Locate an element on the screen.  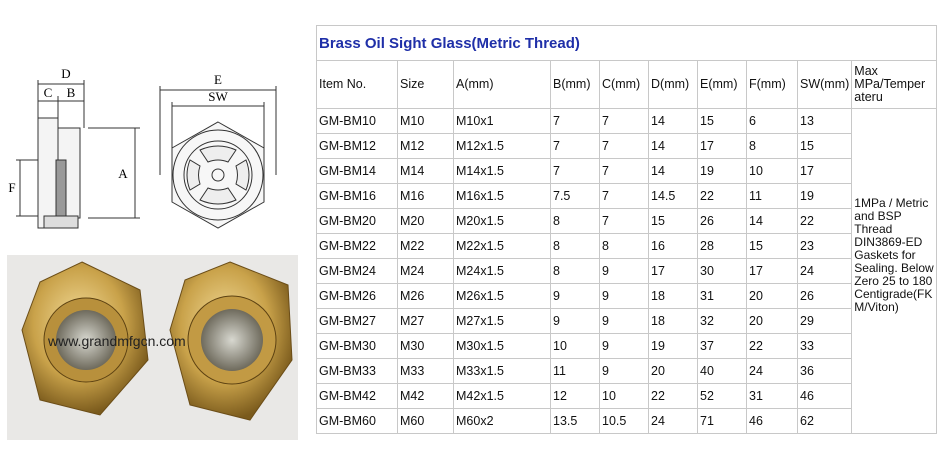
cell: GM-BM12 is located at coordinates (357, 146).